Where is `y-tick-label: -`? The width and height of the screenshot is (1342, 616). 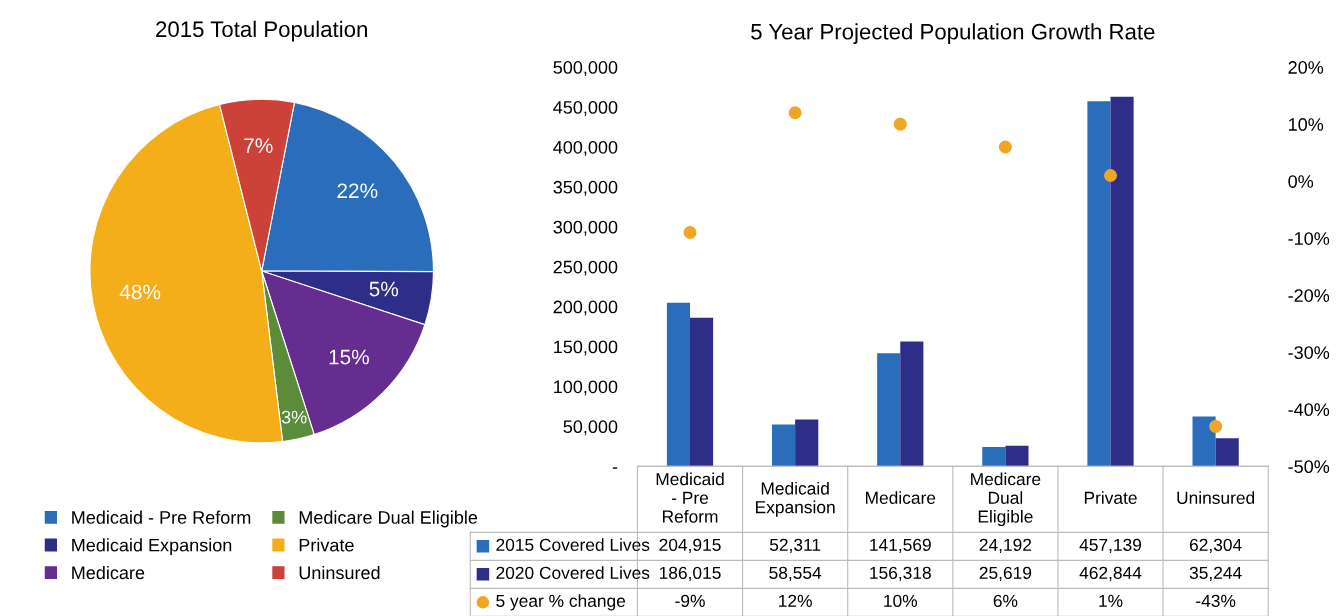 y-tick-label: - is located at coordinates (615, 468).